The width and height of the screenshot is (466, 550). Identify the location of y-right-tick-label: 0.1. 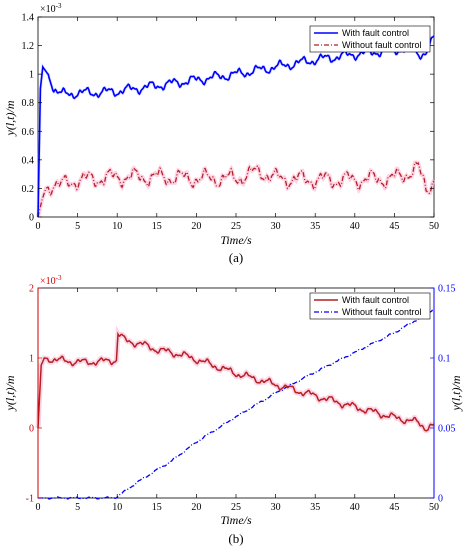
(444, 359).